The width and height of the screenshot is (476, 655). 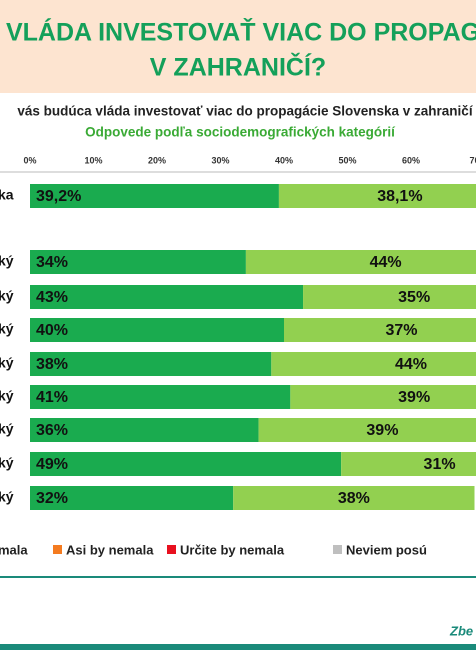 I want to click on value-label: 31%, so click(x=440, y=464).